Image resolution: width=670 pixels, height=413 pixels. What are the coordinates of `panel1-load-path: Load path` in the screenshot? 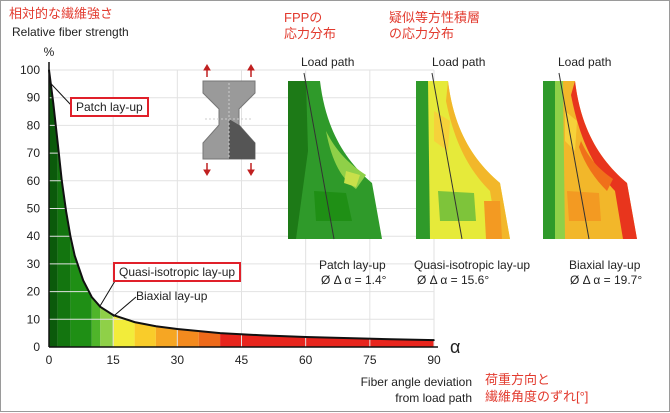 It's located at (328, 62).